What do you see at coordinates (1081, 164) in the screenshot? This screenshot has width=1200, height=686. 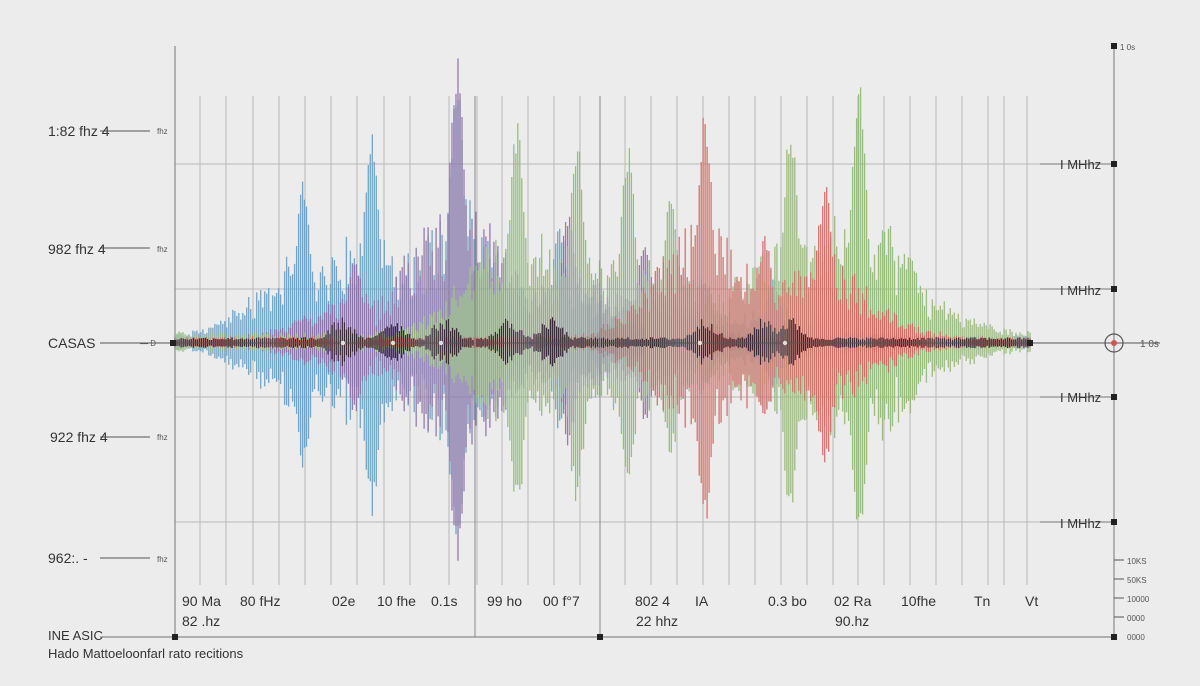 I see `right-label-1: I MHhz` at bounding box center [1081, 164].